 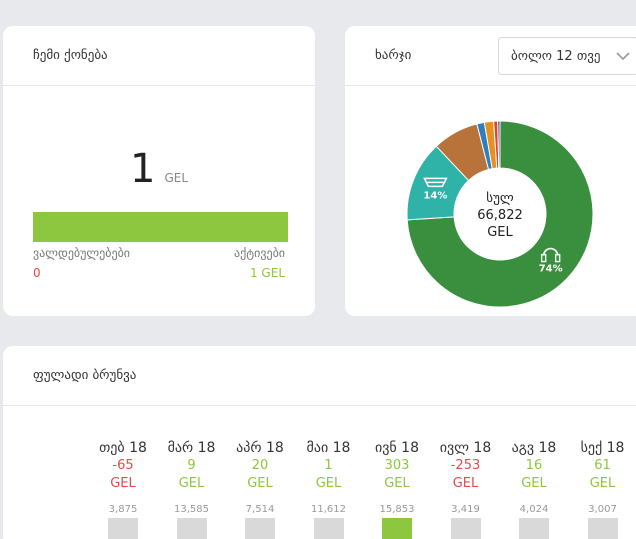 What do you see at coordinates (142, 169) in the screenshot?
I see `net-worth-value: 1` at bounding box center [142, 169].